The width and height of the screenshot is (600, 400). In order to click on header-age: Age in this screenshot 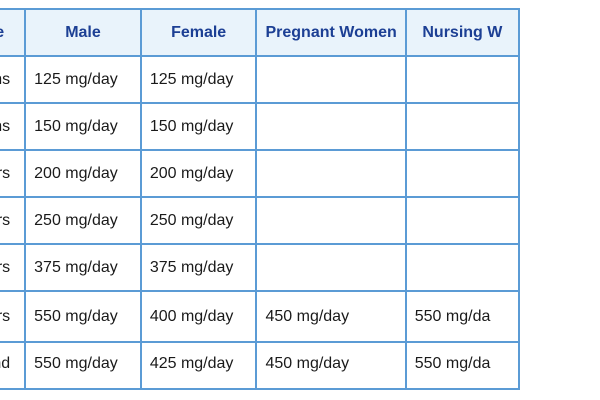, I will do `click(13, 32)`.